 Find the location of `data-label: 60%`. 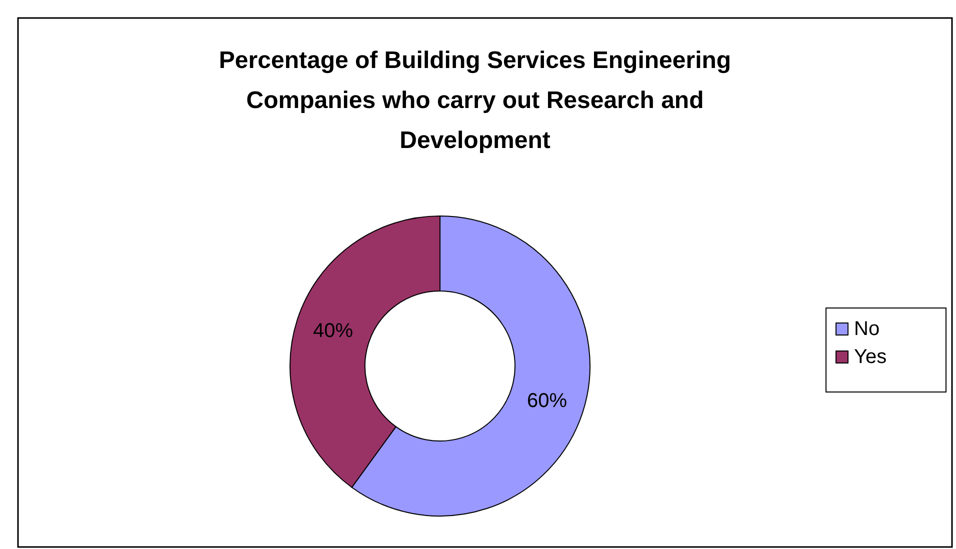

data-label: 60% is located at coordinates (547, 401).